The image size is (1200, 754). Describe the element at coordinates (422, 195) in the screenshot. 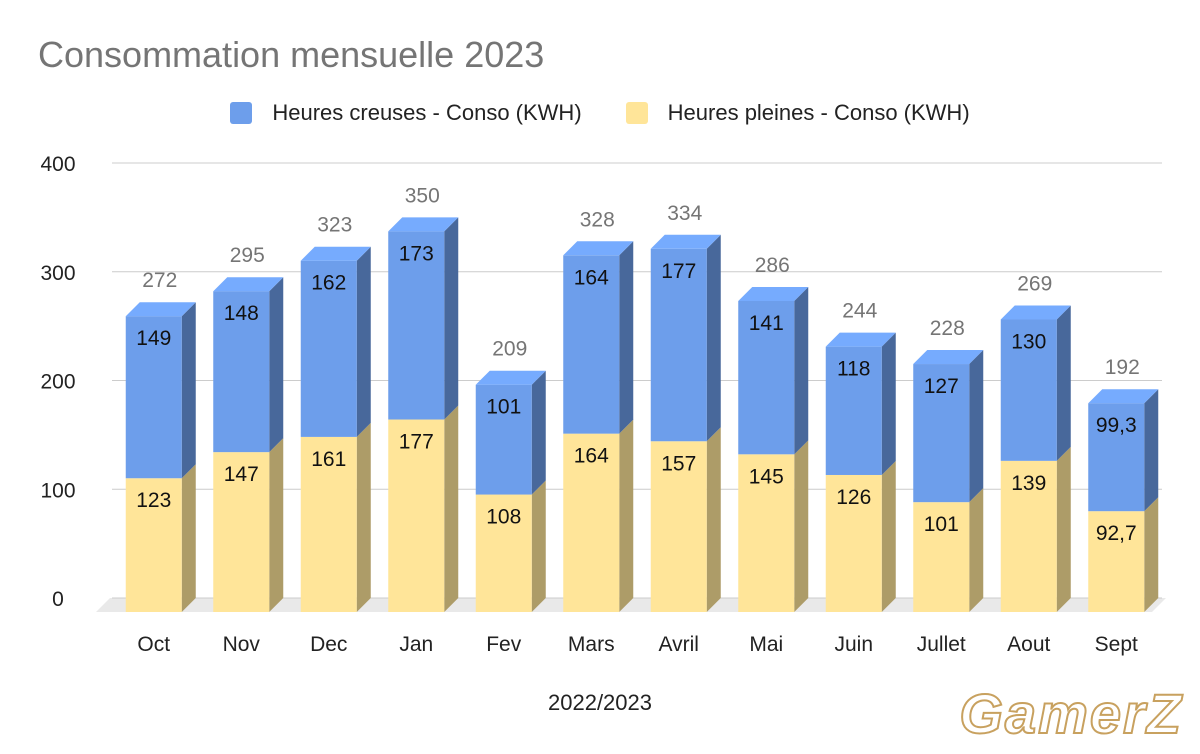

I see `data-label-total: 350` at that location.